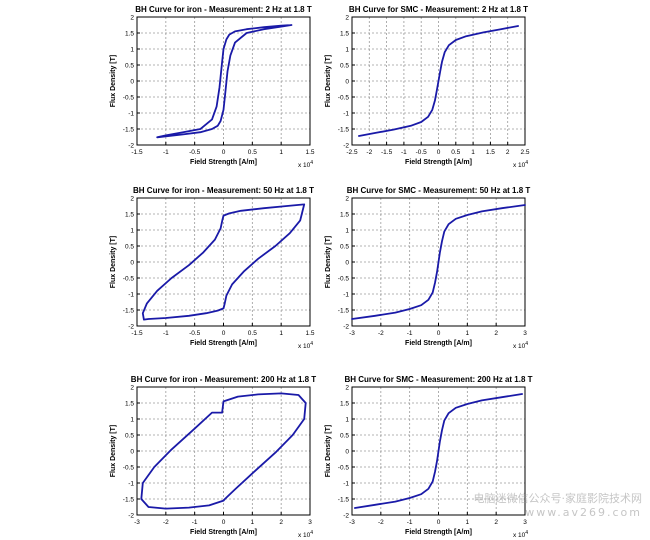  Describe the element at coordinates (223, 532) in the screenshot. I see `x-axis-label: Field Strength [A/m]` at that location.